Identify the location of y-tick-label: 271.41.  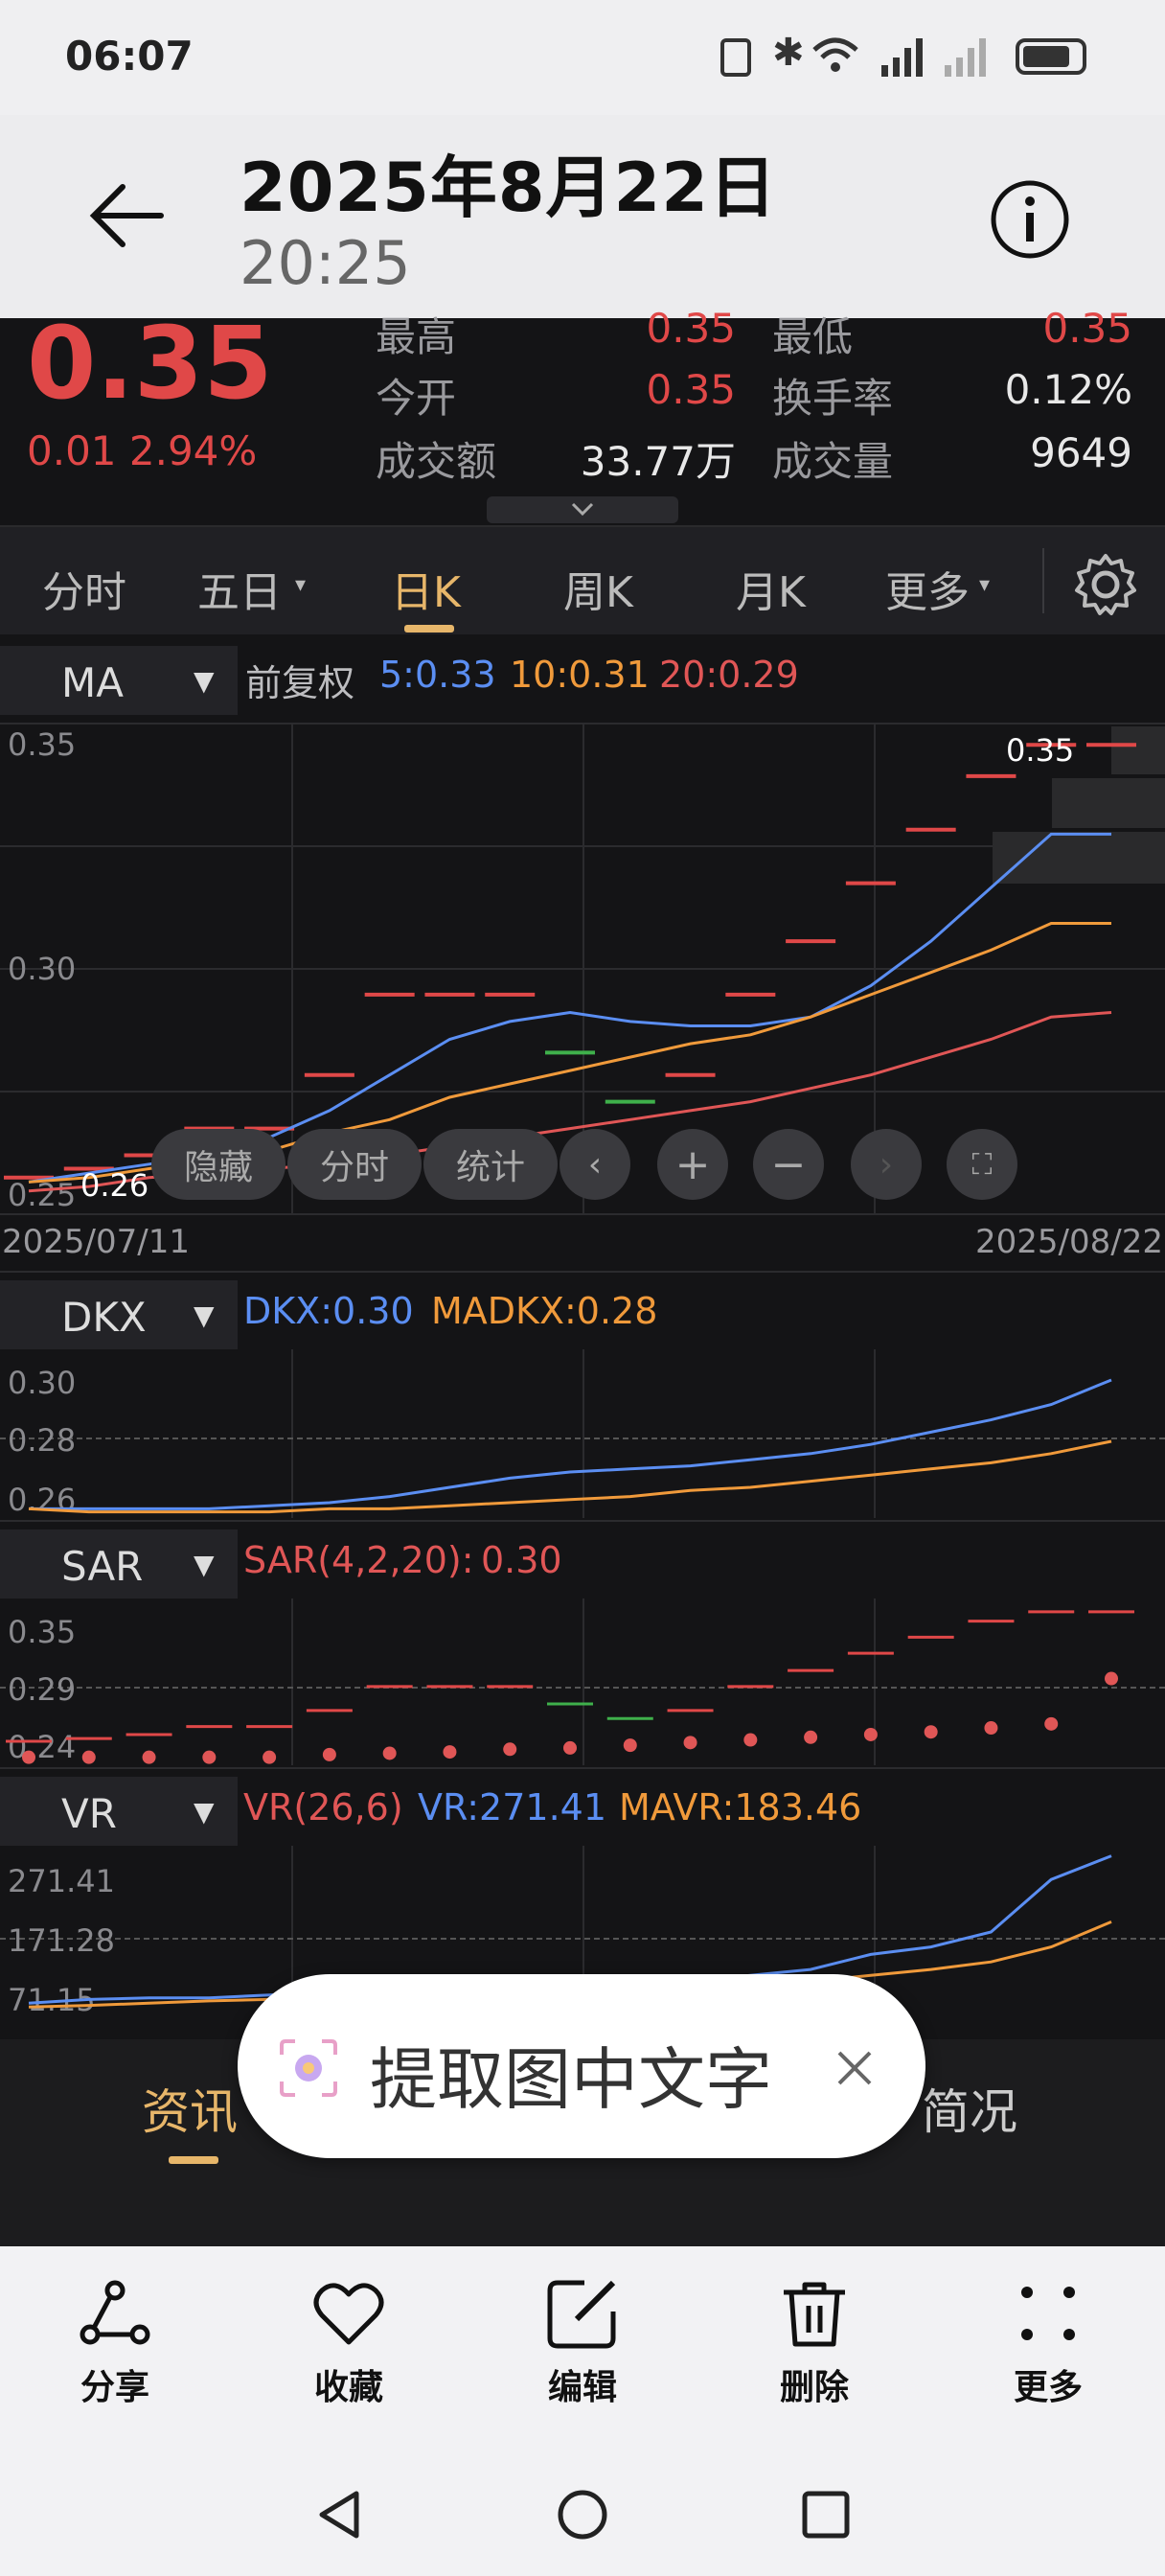
(61, 1881).